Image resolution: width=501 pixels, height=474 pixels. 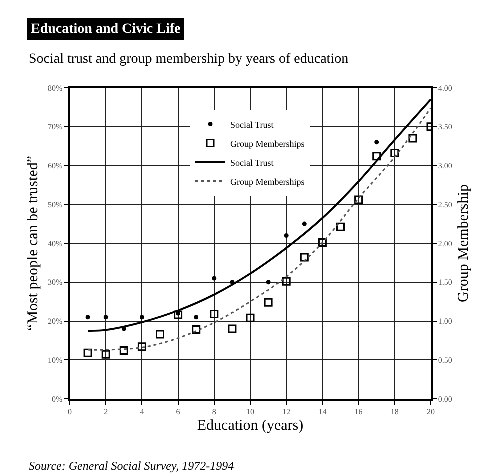 What do you see at coordinates (394, 411) in the screenshot?
I see `x-tick-label: 18` at bounding box center [394, 411].